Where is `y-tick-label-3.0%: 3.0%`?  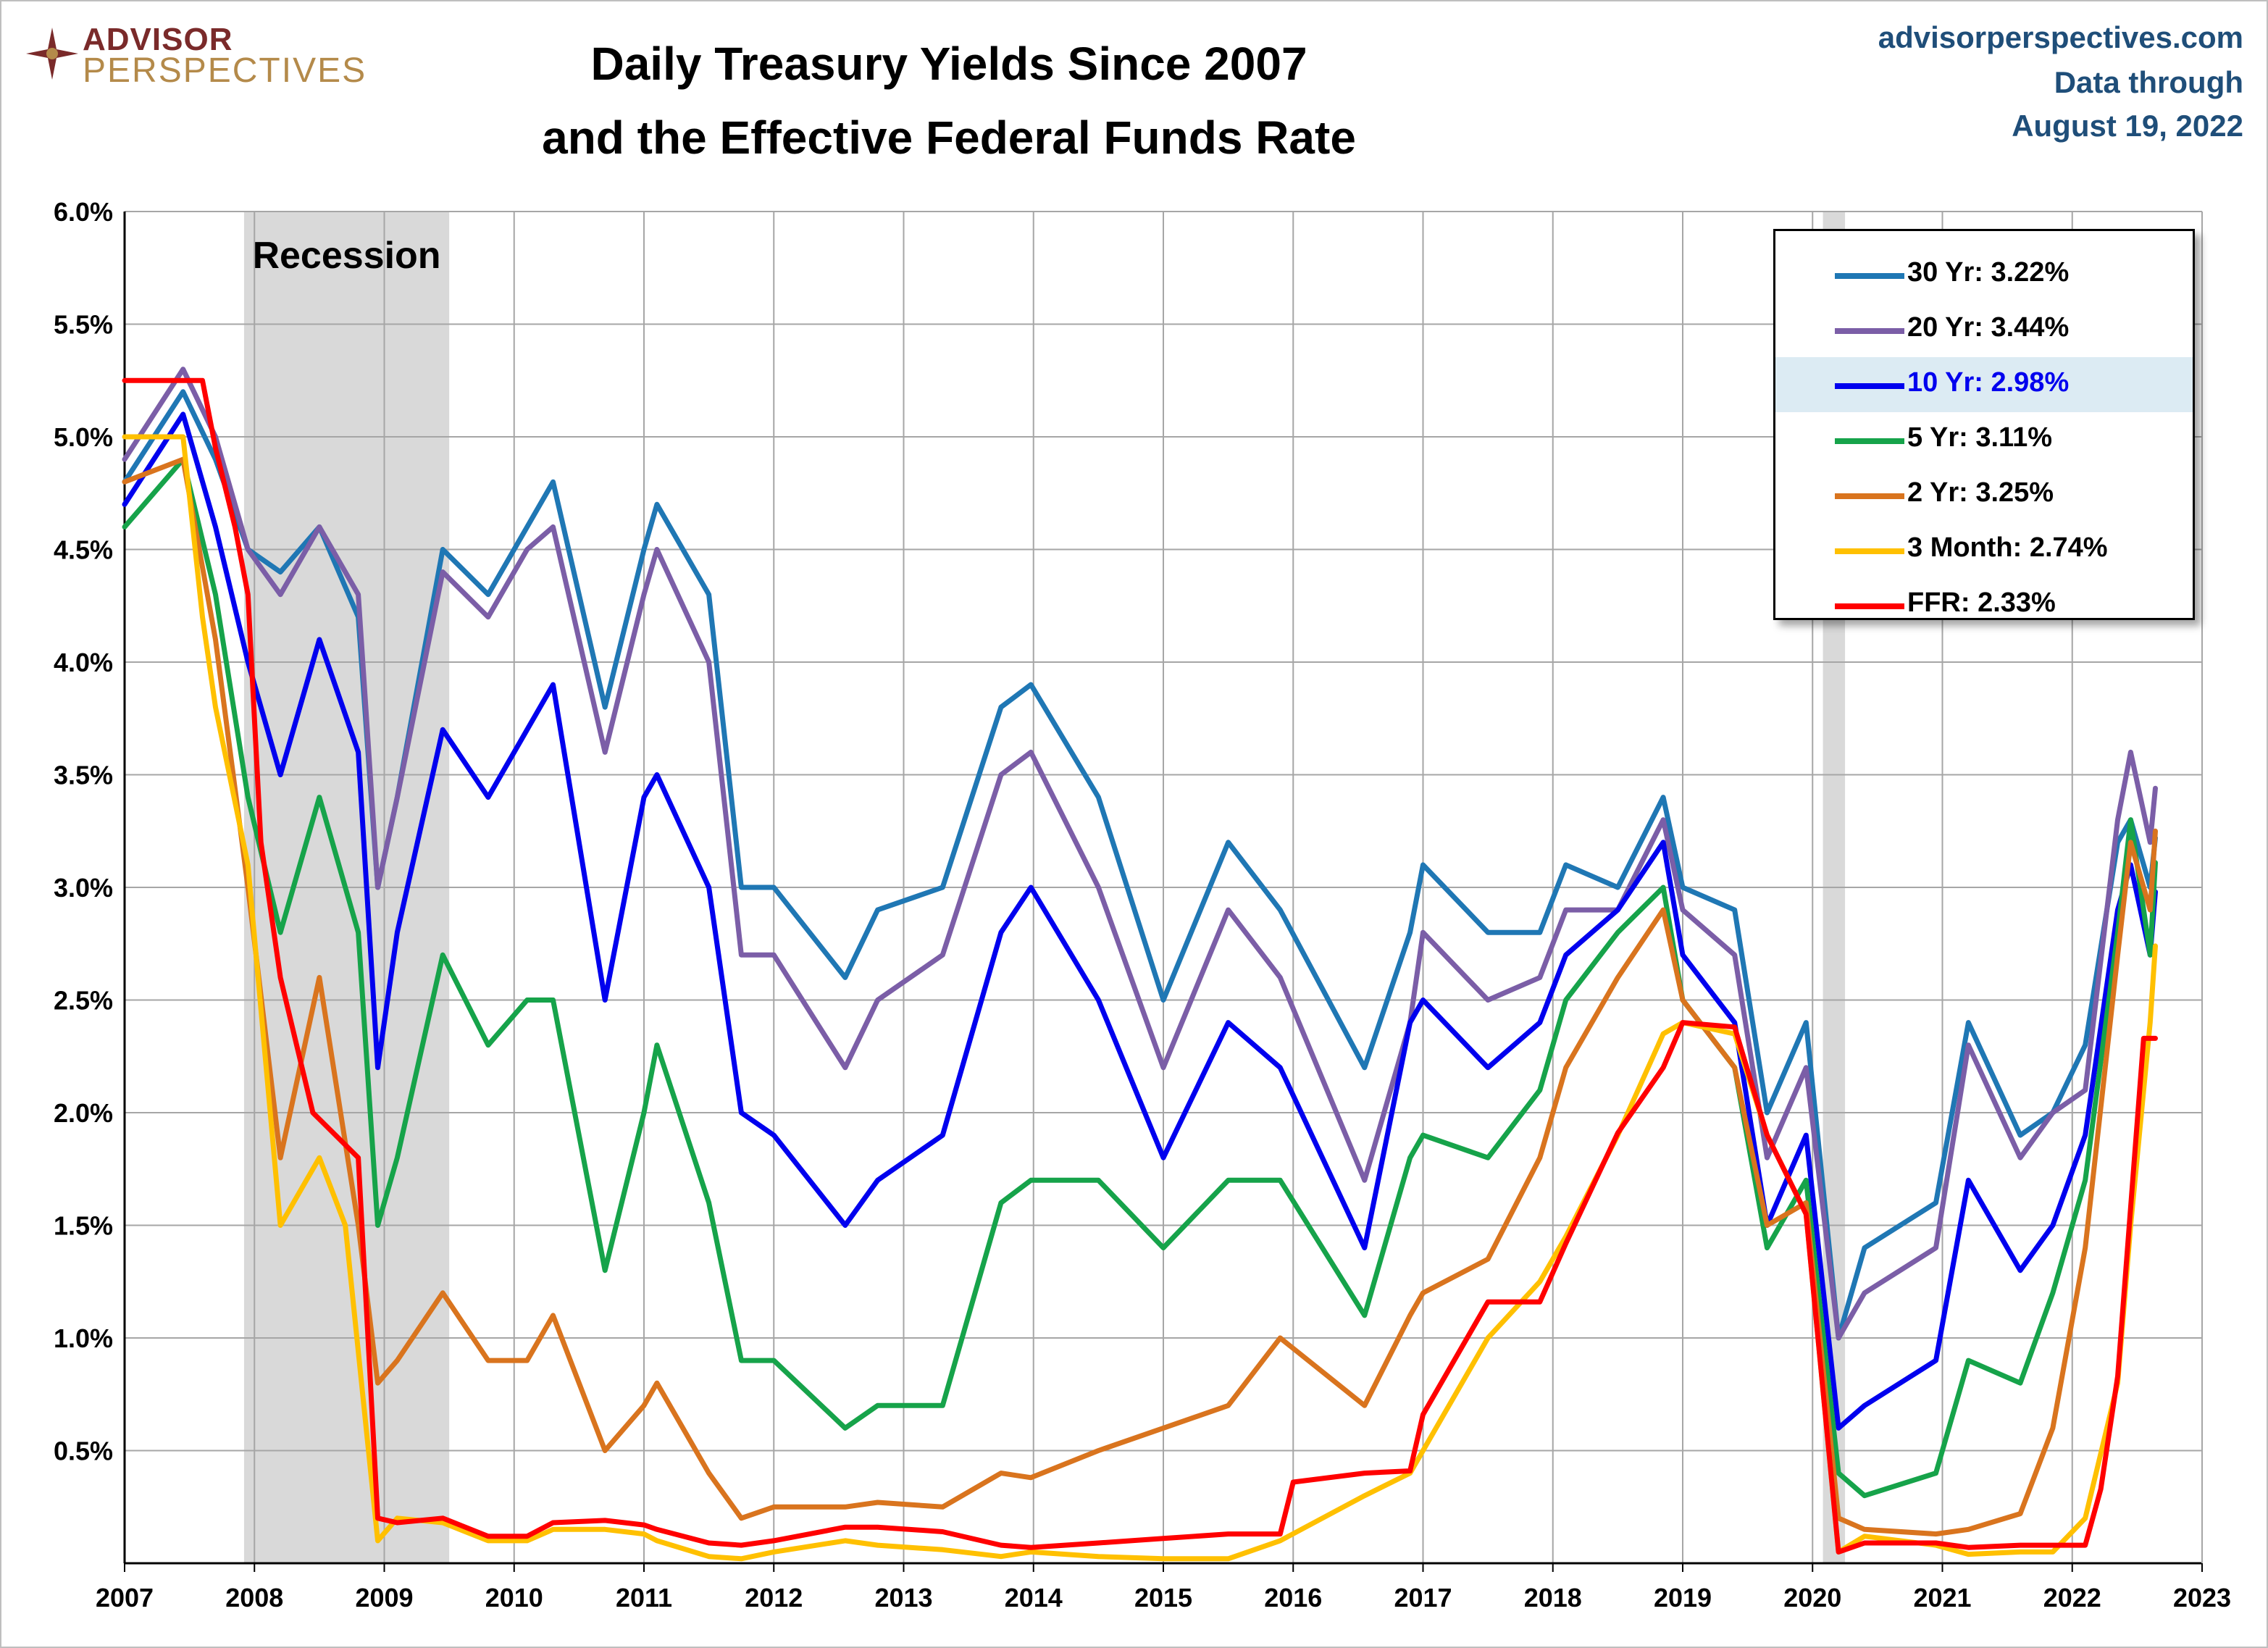
y-tick-label-3.0%: 3.0% is located at coordinates (84, 888).